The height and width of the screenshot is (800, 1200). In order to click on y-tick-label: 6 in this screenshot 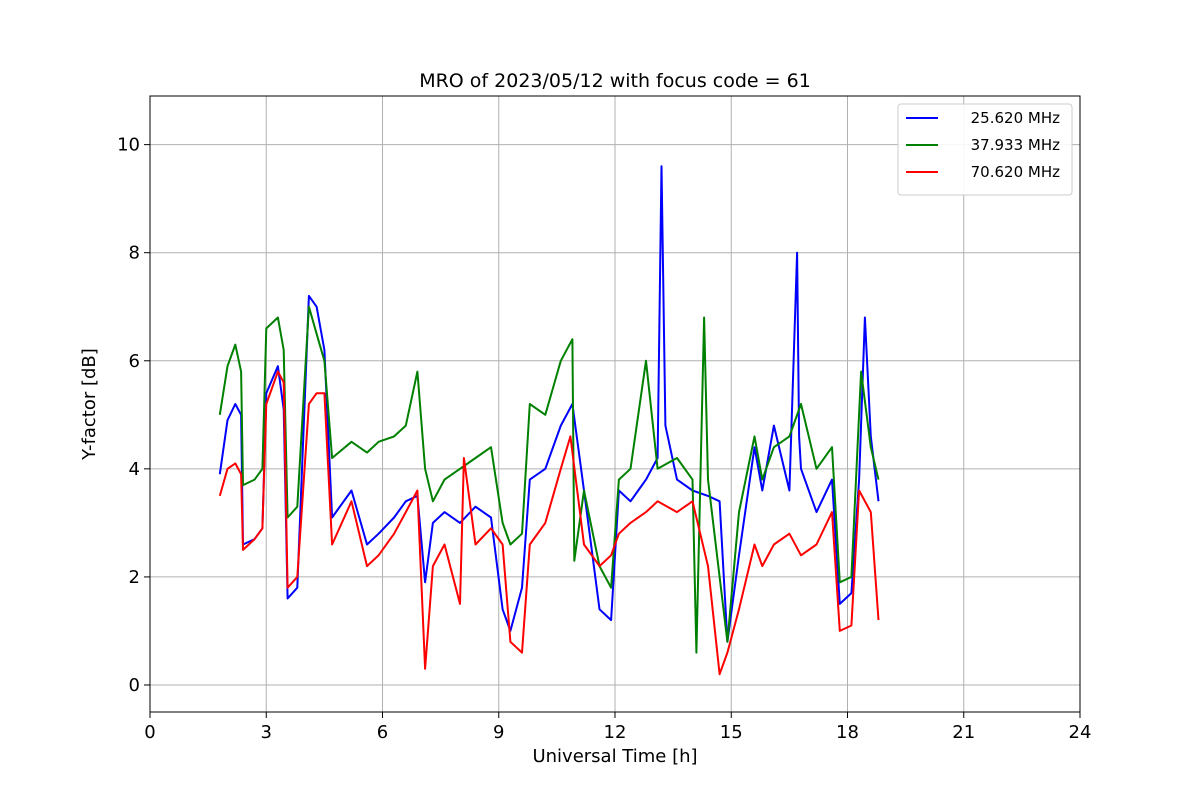, I will do `click(134, 361)`.